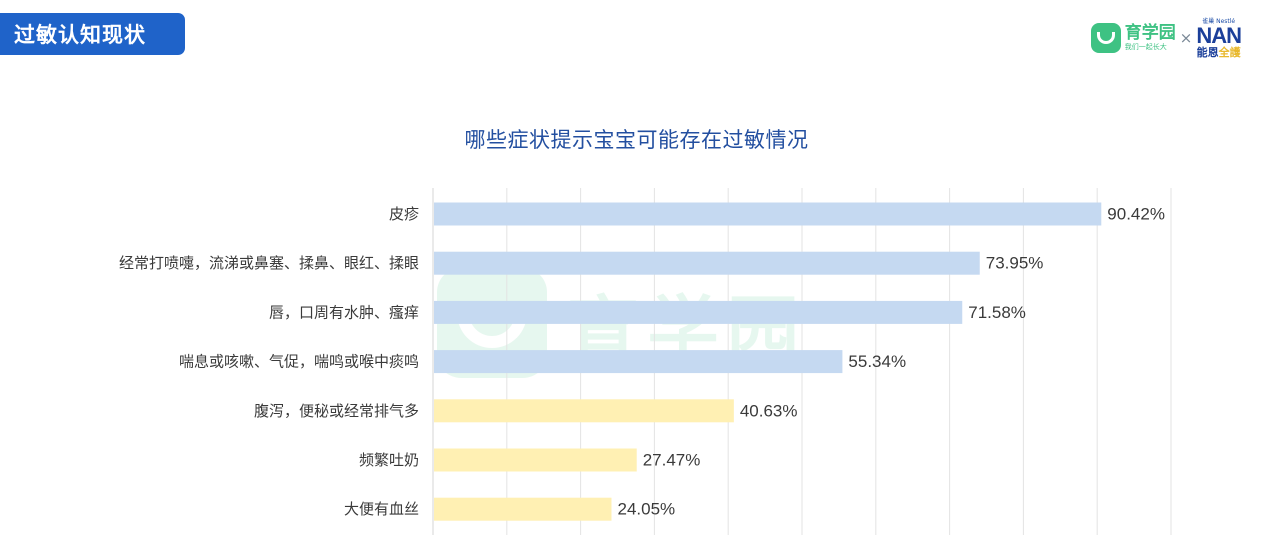 This screenshot has width=1273, height=559. What do you see at coordinates (381, 509) in the screenshot?
I see `category-label: 大便有血丝` at bounding box center [381, 509].